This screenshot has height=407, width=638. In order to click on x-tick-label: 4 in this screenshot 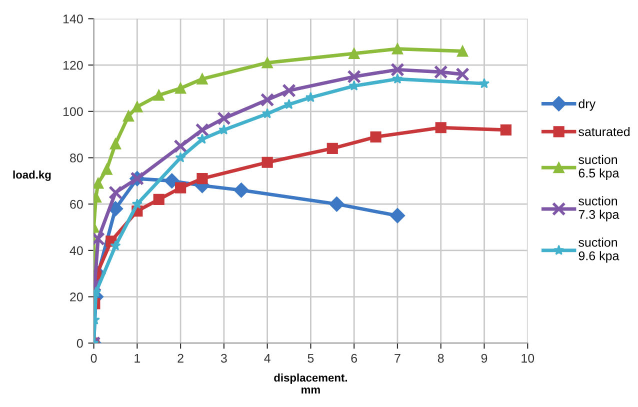, I will do `click(267, 358)`.